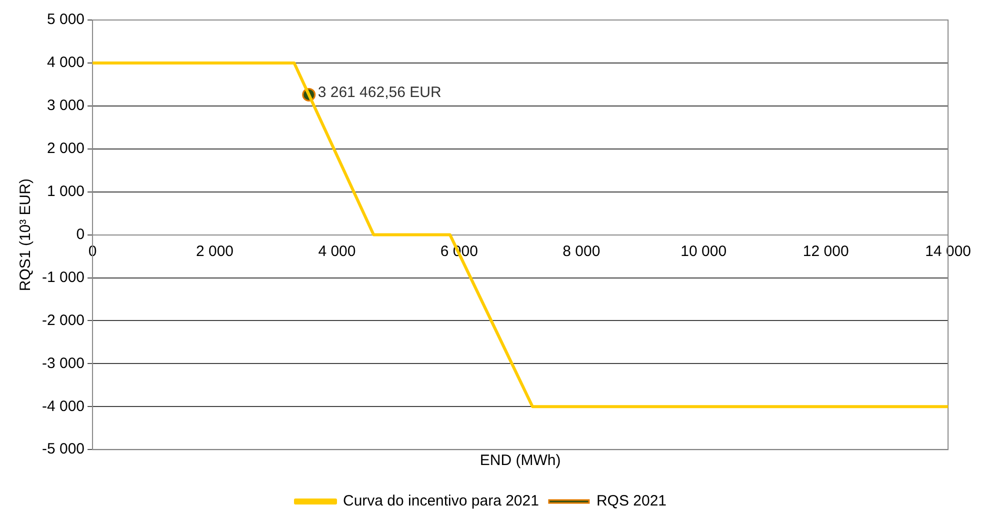 The image size is (982, 531). Describe the element at coordinates (65, 149) in the screenshot. I see `y-tick-label: 2 000` at that location.